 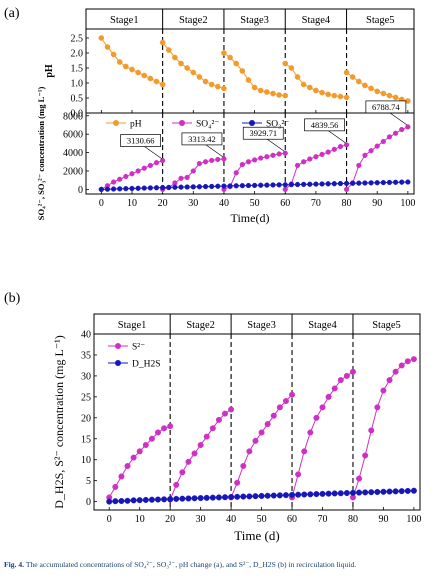 I want to click on sulfate-axis-xtick-label-1: 10, so click(x=132, y=203).